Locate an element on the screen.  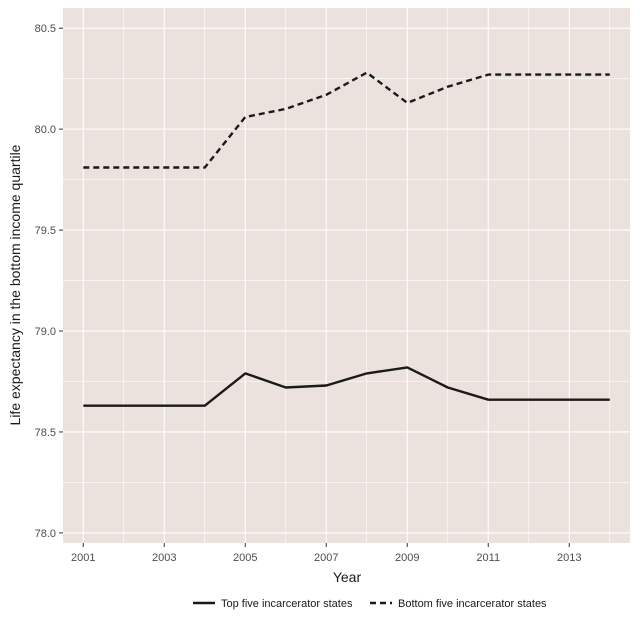
y-tick-label: 80.5 is located at coordinates (45, 29).